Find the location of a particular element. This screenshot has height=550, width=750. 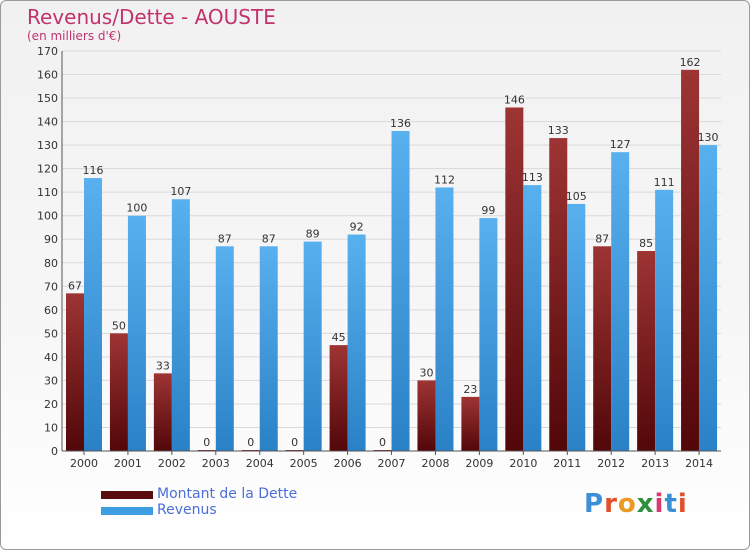

y-tick-label-30: 30 is located at coordinates (51, 380).